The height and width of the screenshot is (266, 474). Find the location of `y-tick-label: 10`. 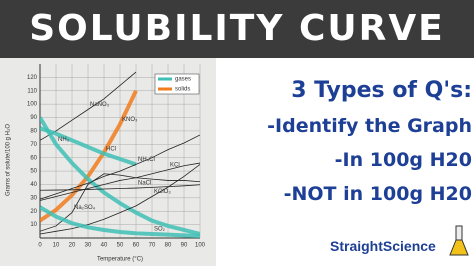

y-tick-label: 10 is located at coordinates (33, 225).